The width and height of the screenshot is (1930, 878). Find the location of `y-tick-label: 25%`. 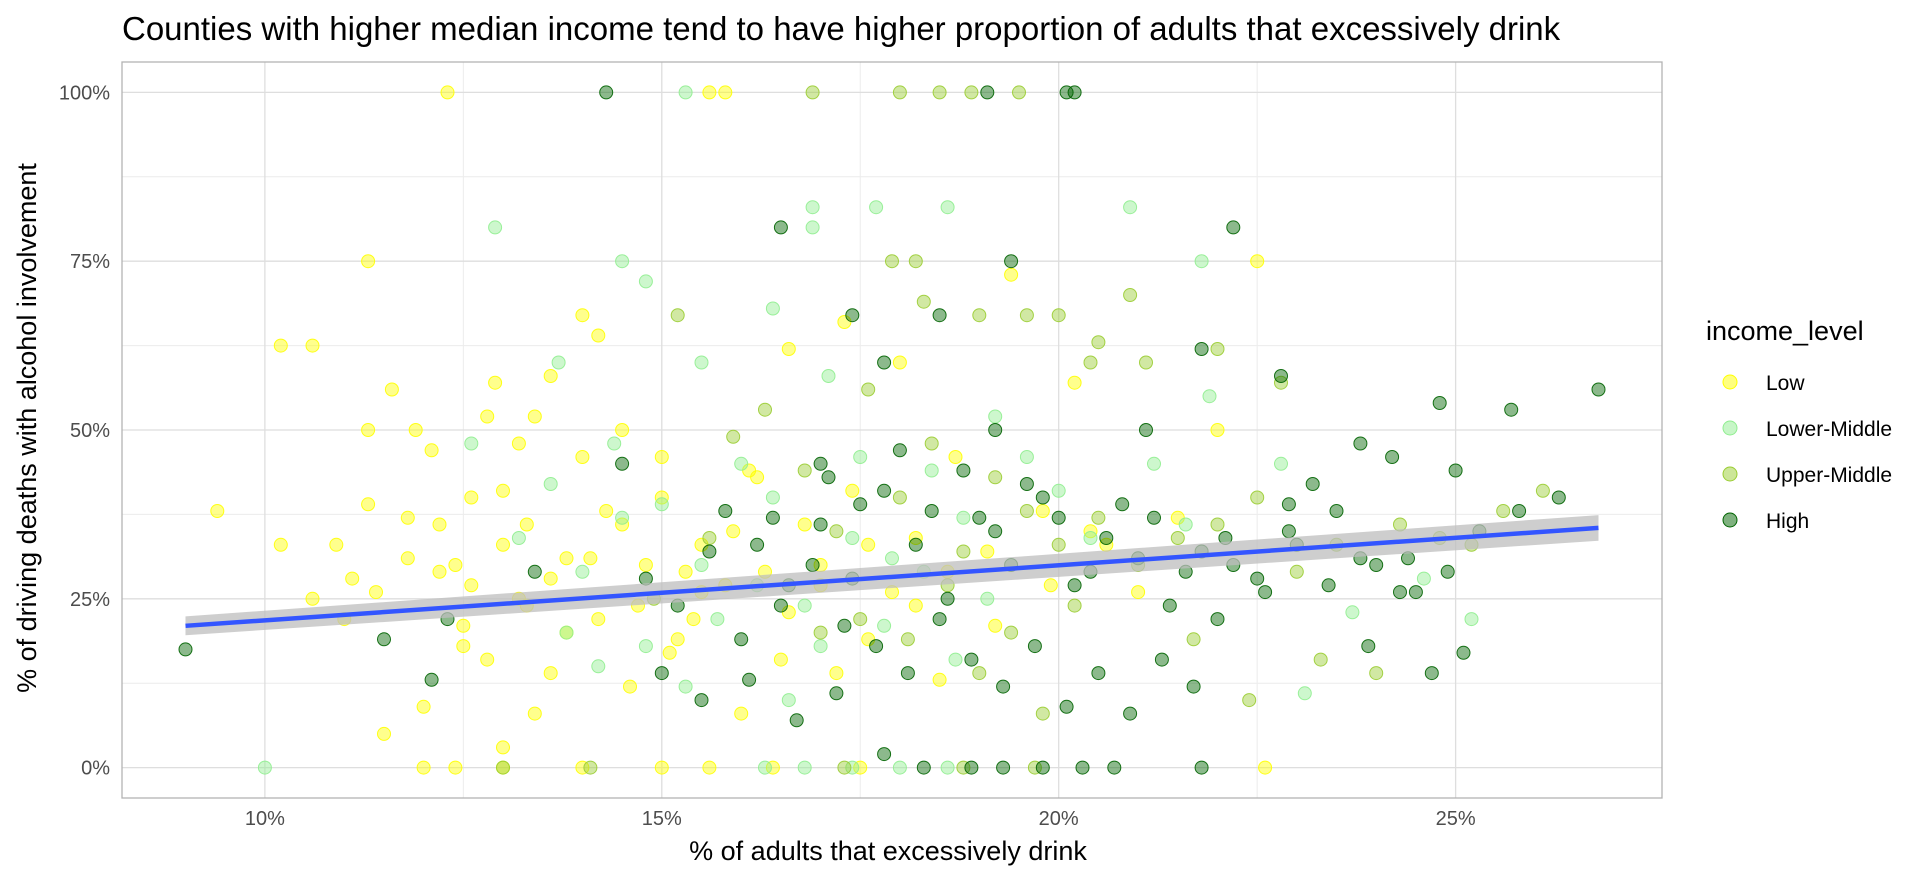

y-tick-label: 25% is located at coordinates (90, 600).